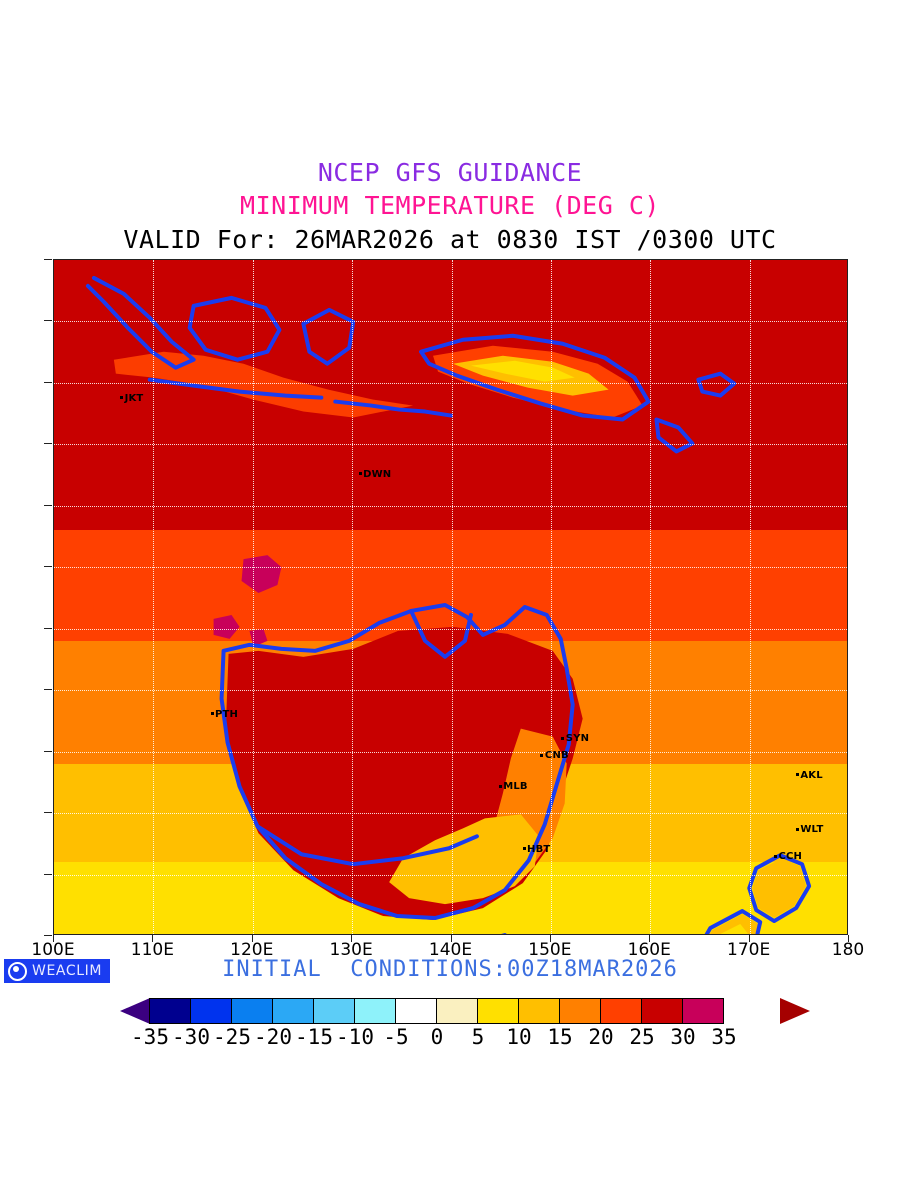 This screenshot has height=1200, width=900. I want to click on x-axis-label-140E: 140E, so click(450, 950).